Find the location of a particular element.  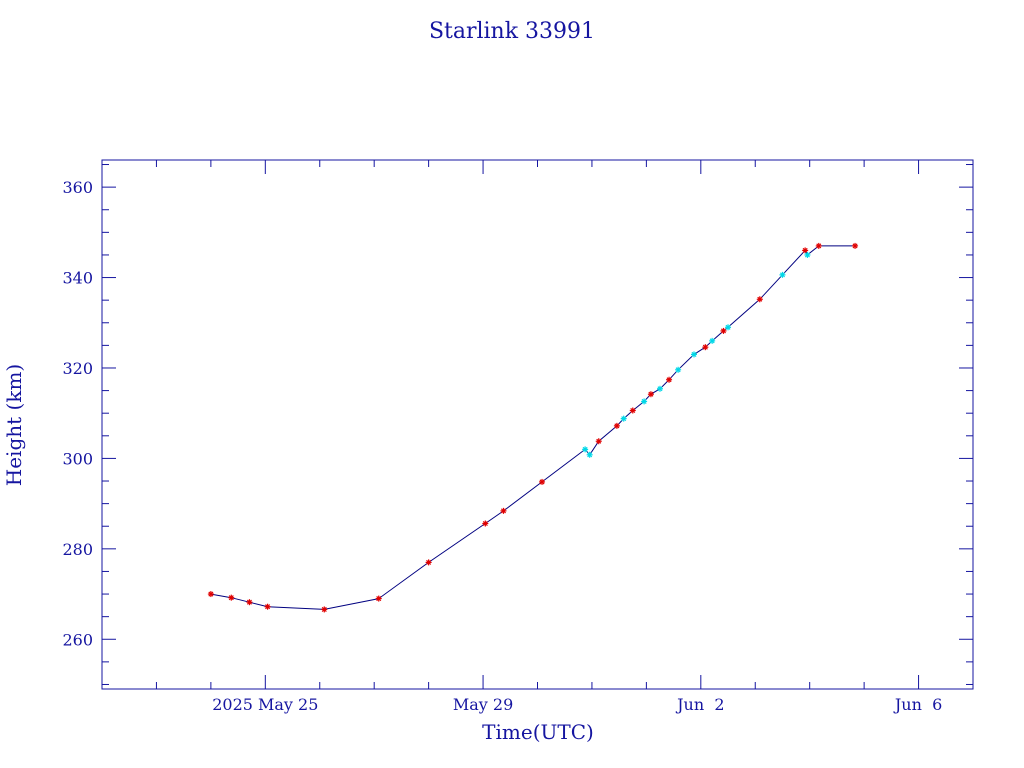

y-axis-label: Height (km) is located at coordinates (14, 425).